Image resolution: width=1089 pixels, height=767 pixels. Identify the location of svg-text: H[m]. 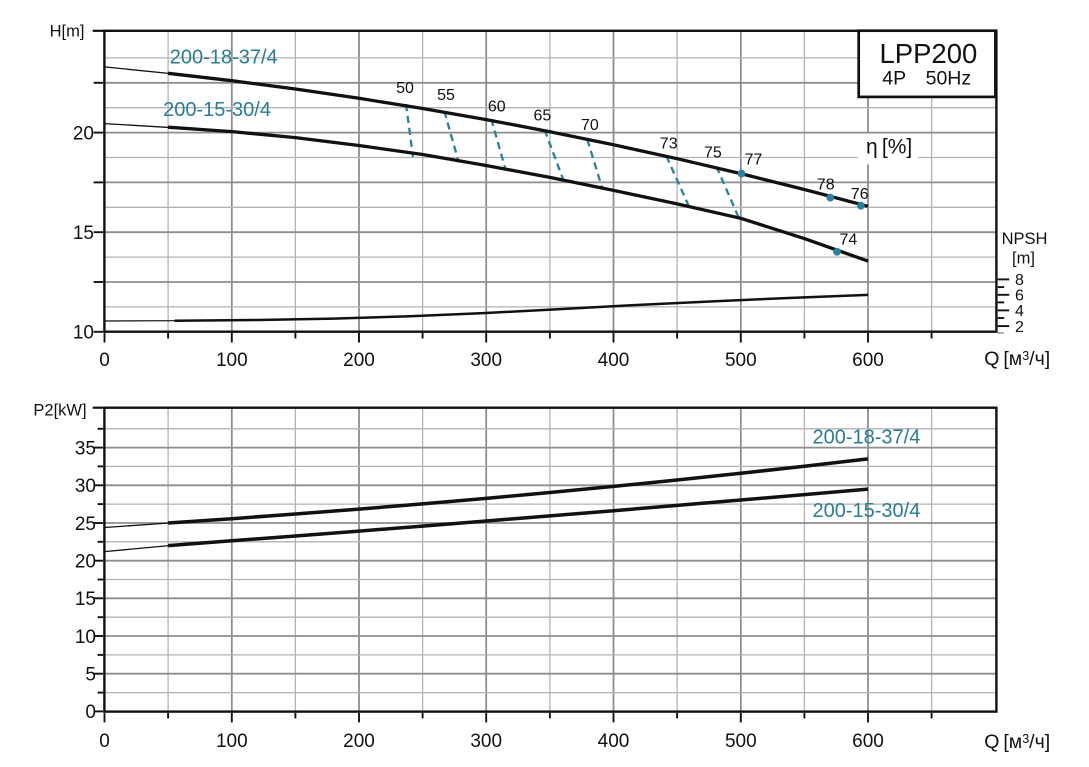
(67, 32).